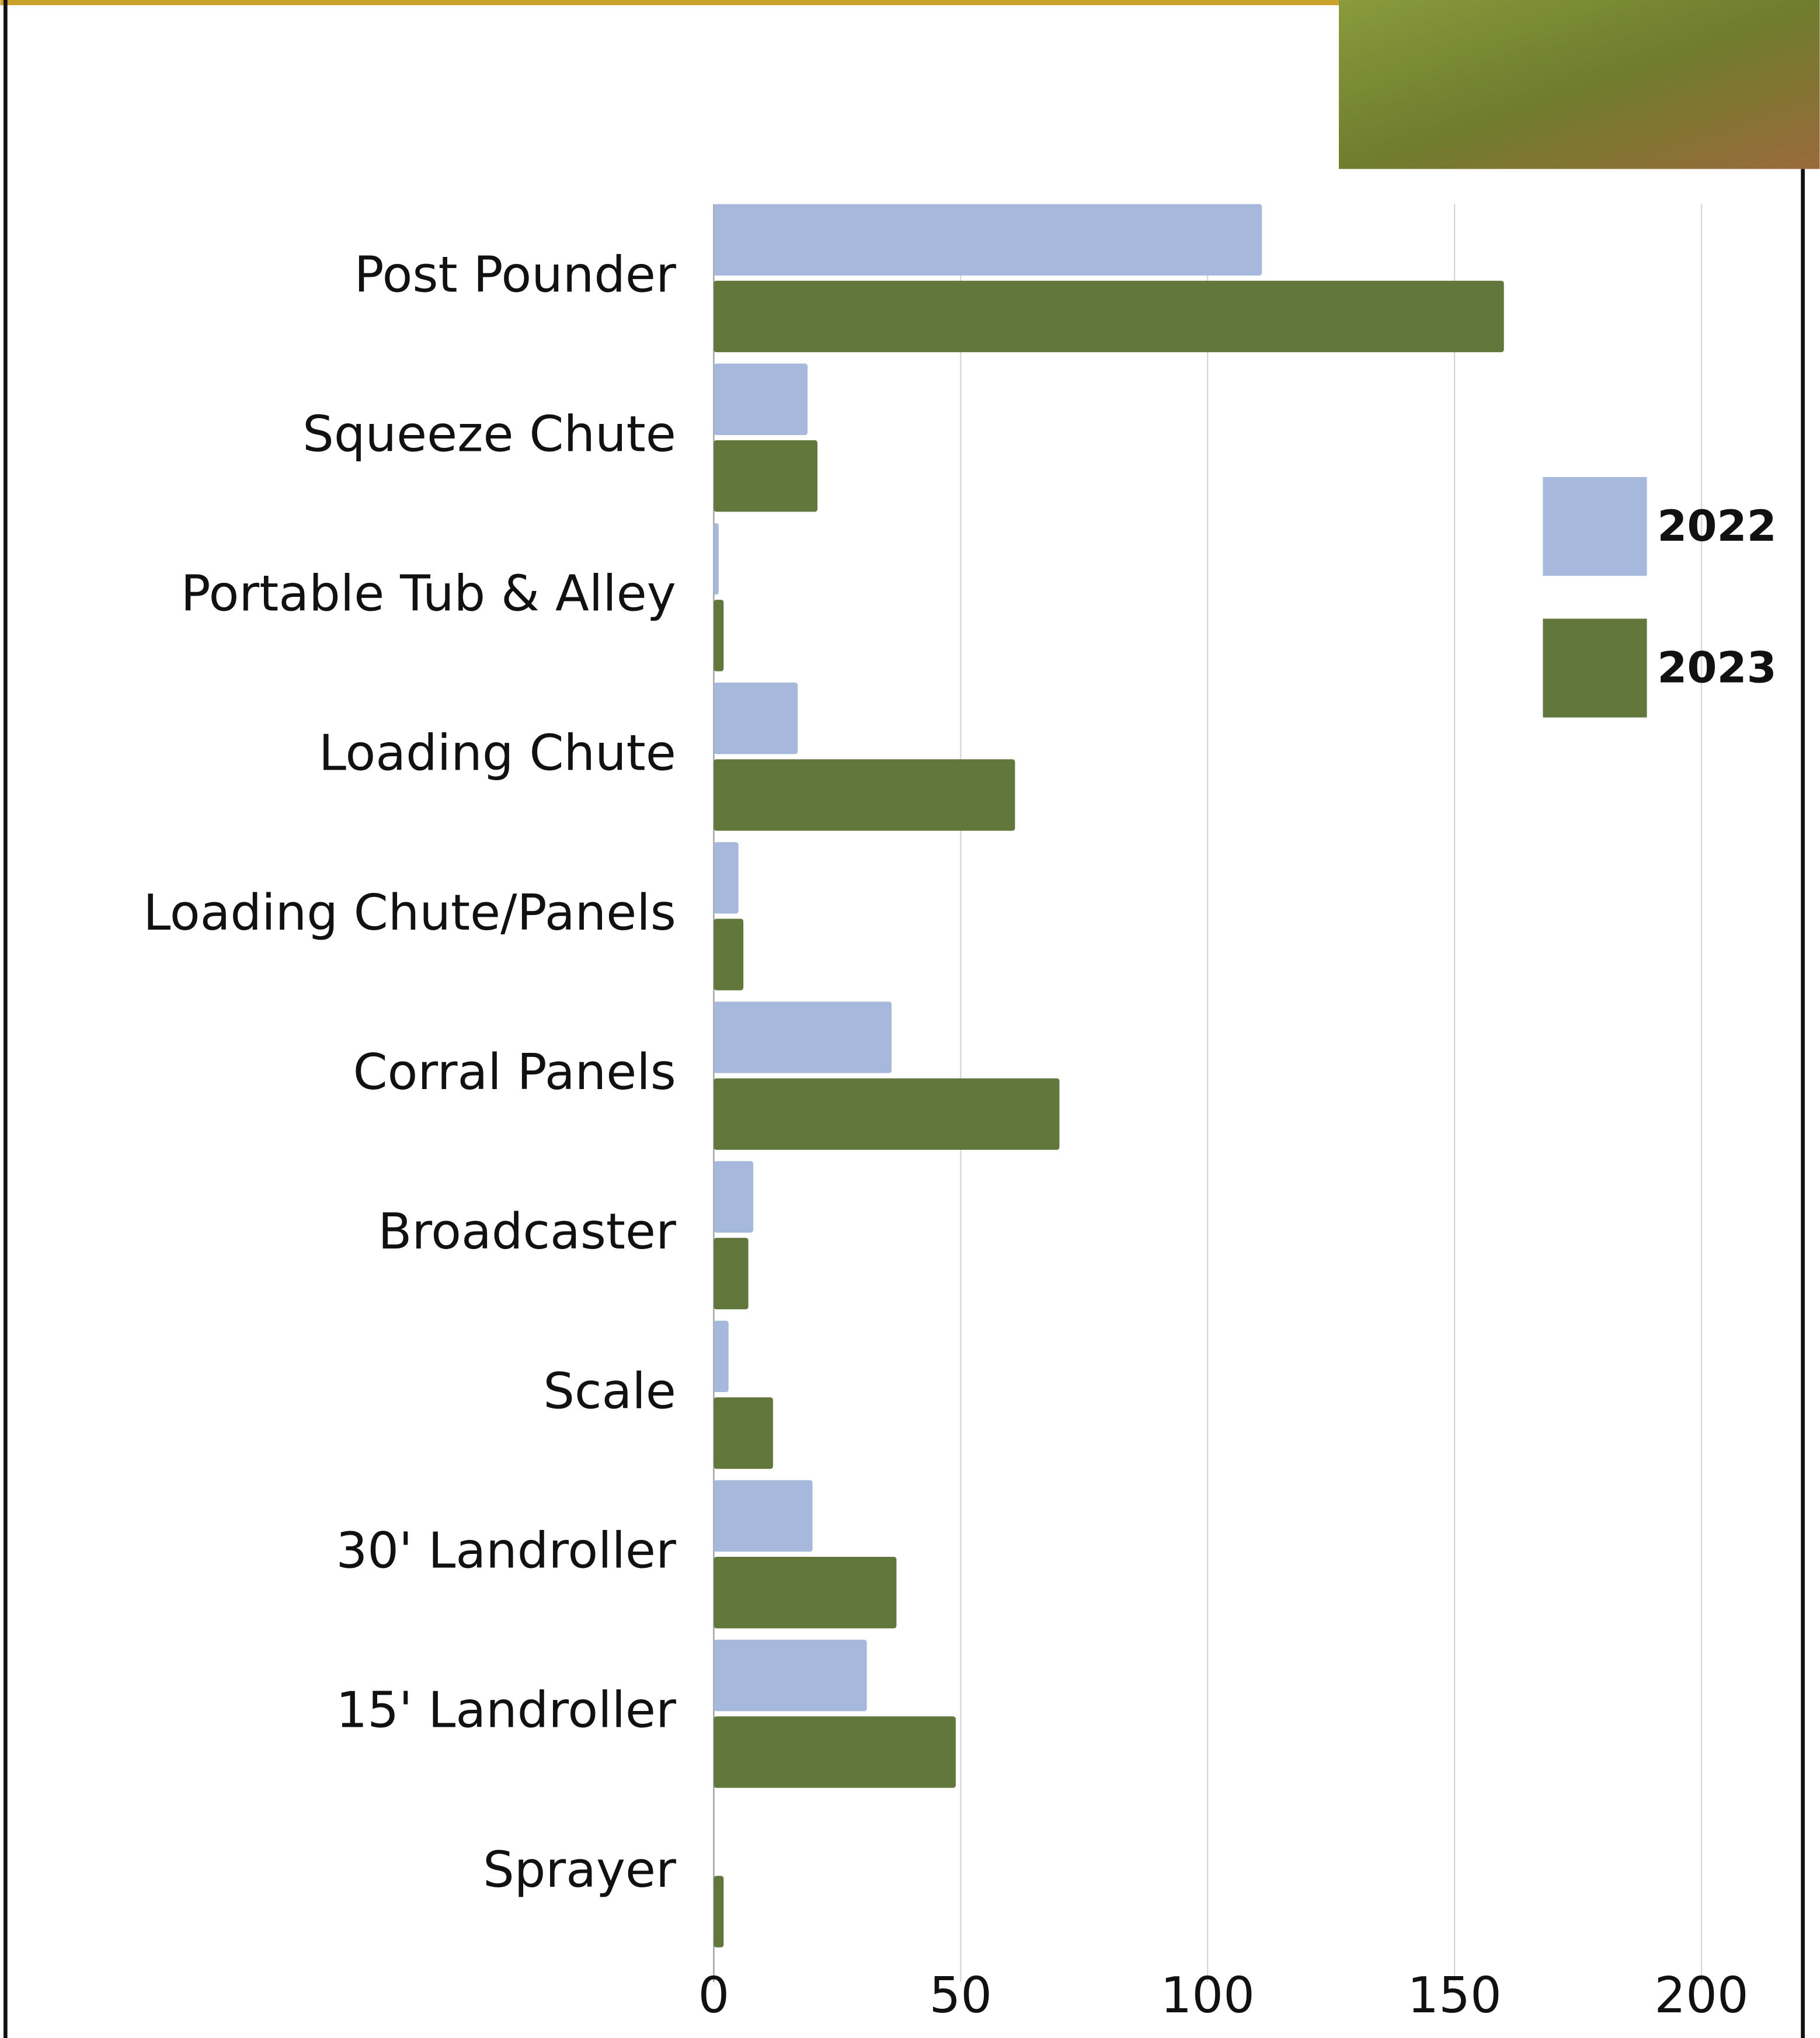  What do you see at coordinates (527, 1231) in the screenshot?
I see `y-tick-label: Broadcaster` at bounding box center [527, 1231].